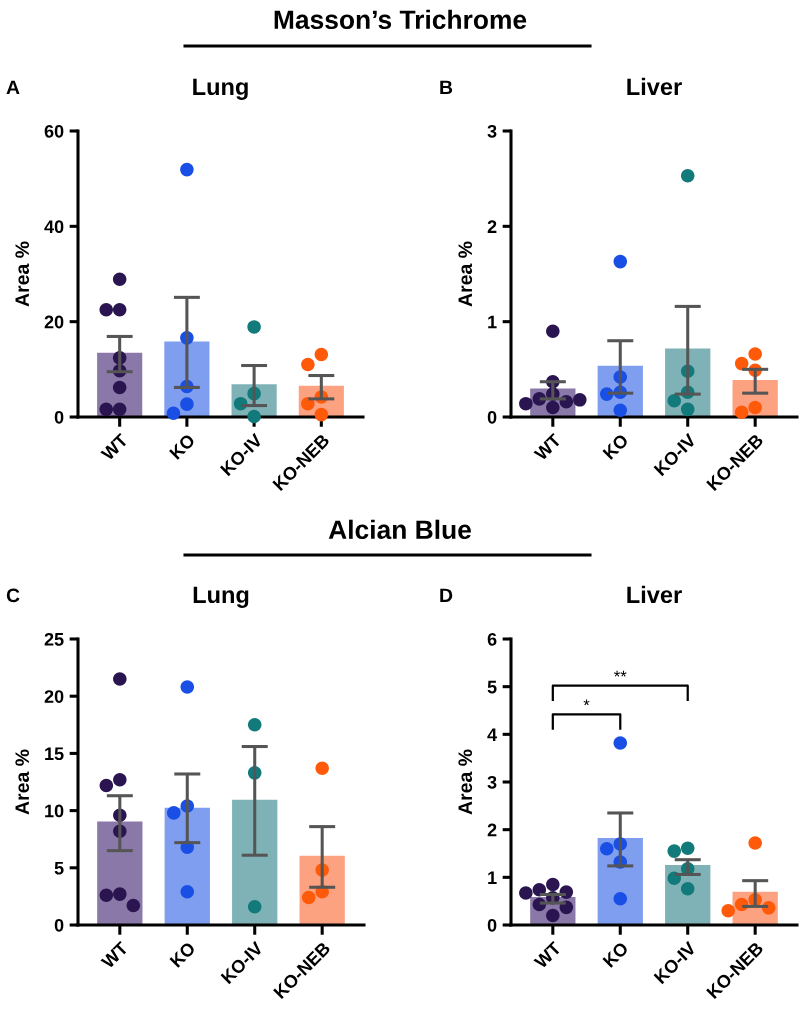 The height and width of the screenshot is (1018, 800). Describe the element at coordinates (620, 673) in the screenshot. I see `annotation: **` at that location.